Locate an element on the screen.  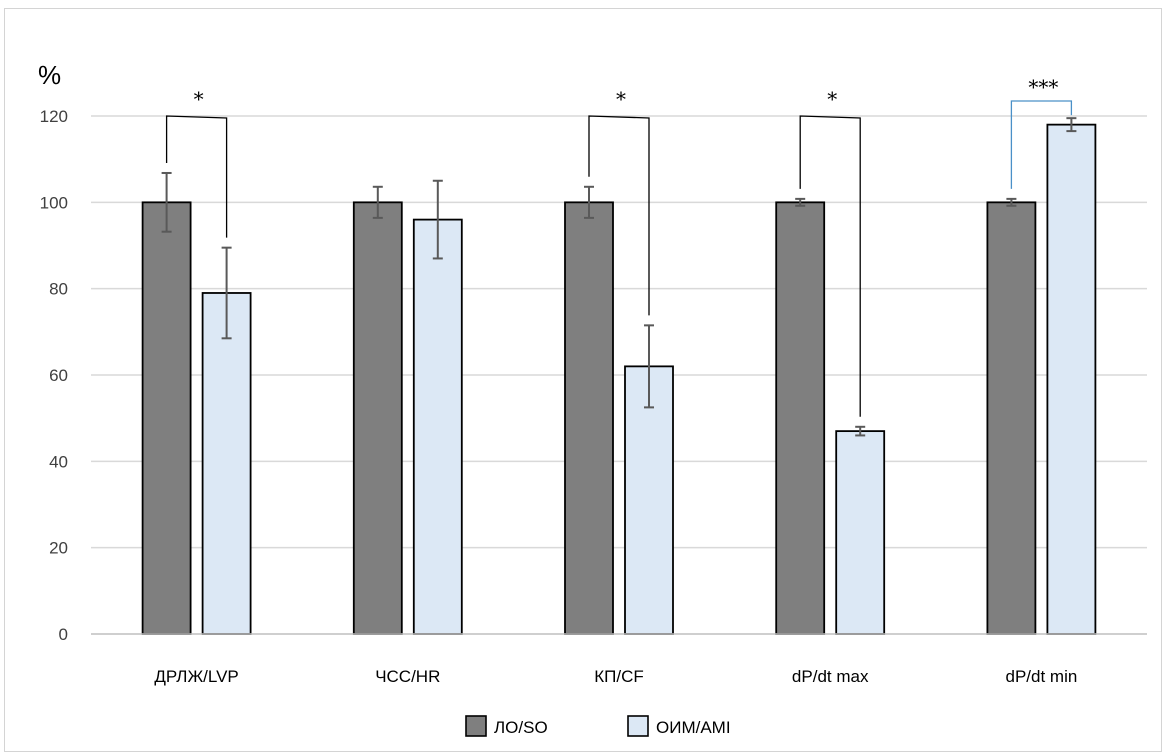
y-axis-ticks: 0 20 40 60 80 100 120 is located at coordinates (54, 375).